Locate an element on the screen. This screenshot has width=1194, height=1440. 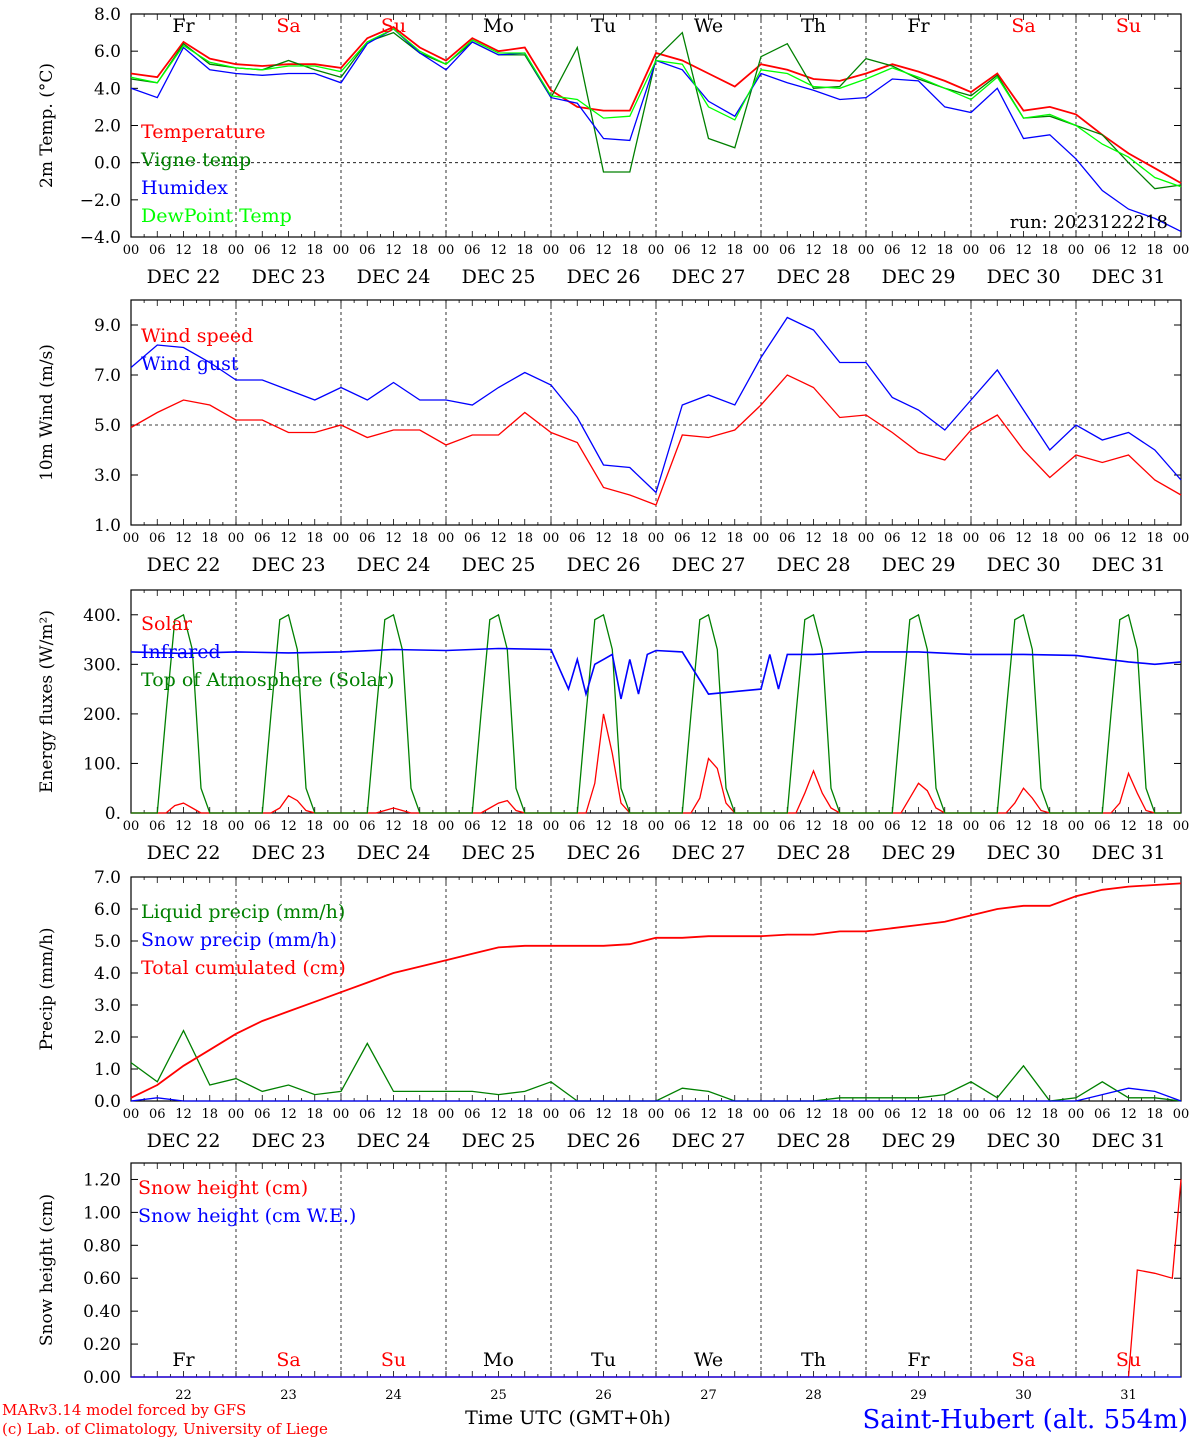
day-number-label: 23 is located at coordinates (288, 1395).